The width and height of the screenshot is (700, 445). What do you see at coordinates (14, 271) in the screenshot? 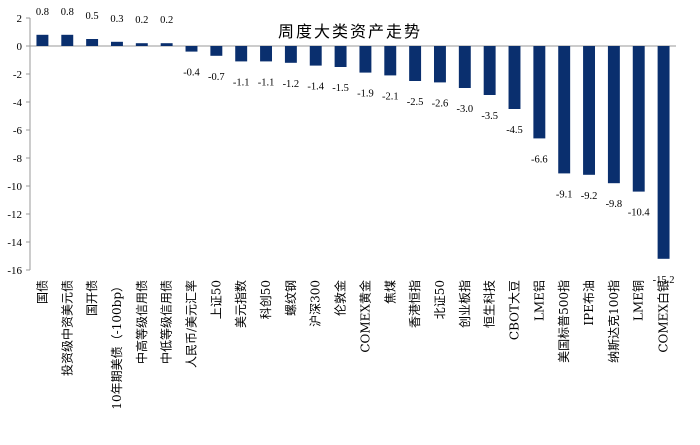
I see `y-tick-label: -16` at bounding box center [14, 271].